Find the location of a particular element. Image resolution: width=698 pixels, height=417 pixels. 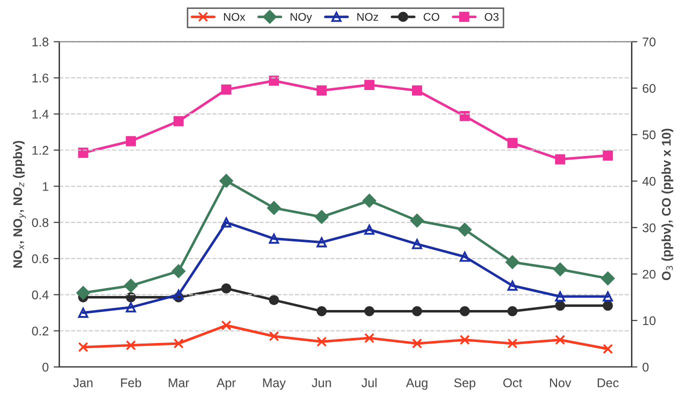

legend-label: O3 is located at coordinates (491, 16).